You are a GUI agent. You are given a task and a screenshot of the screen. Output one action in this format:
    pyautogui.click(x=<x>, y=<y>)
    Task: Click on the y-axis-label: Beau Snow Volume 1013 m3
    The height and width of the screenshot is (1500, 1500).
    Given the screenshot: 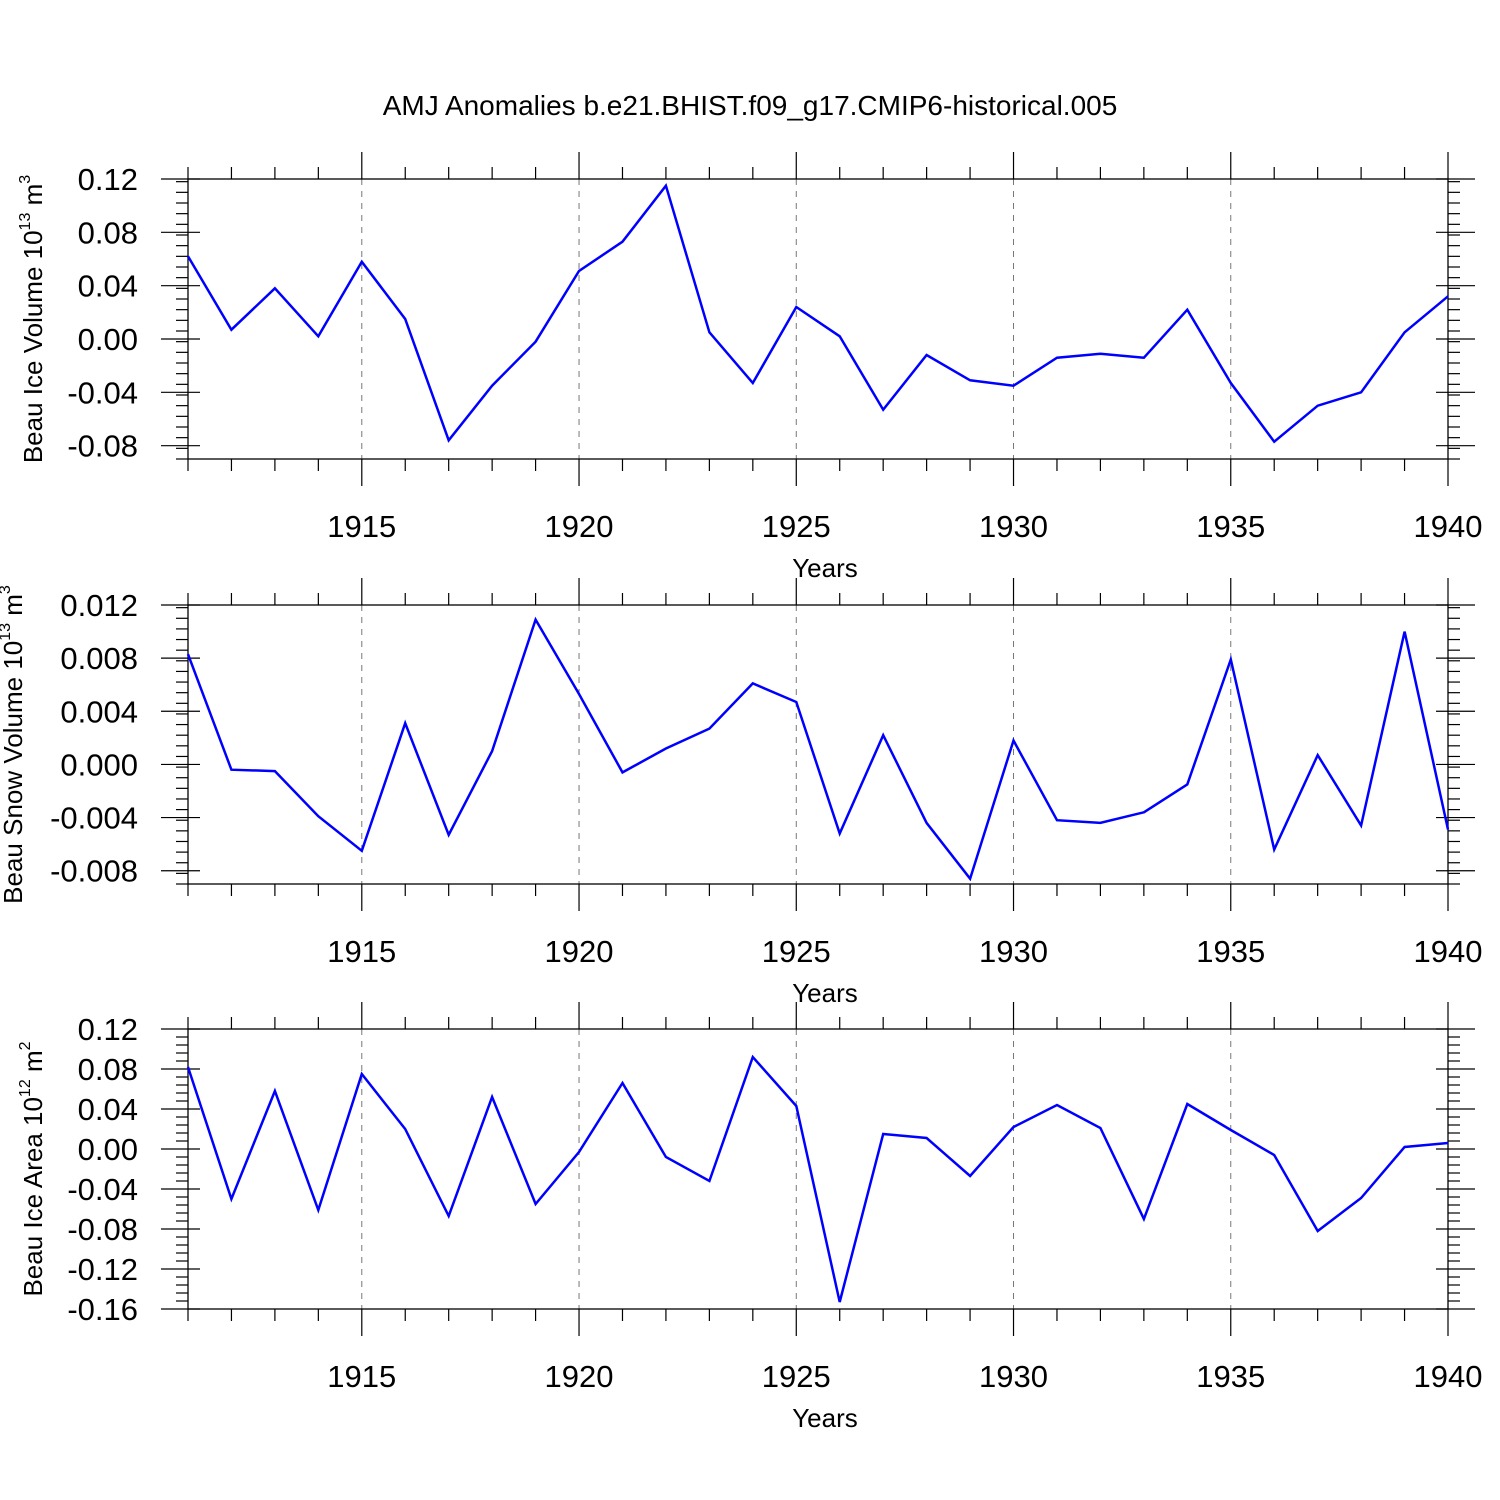 What is the action you would take?
    pyautogui.click(x=14, y=744)
    